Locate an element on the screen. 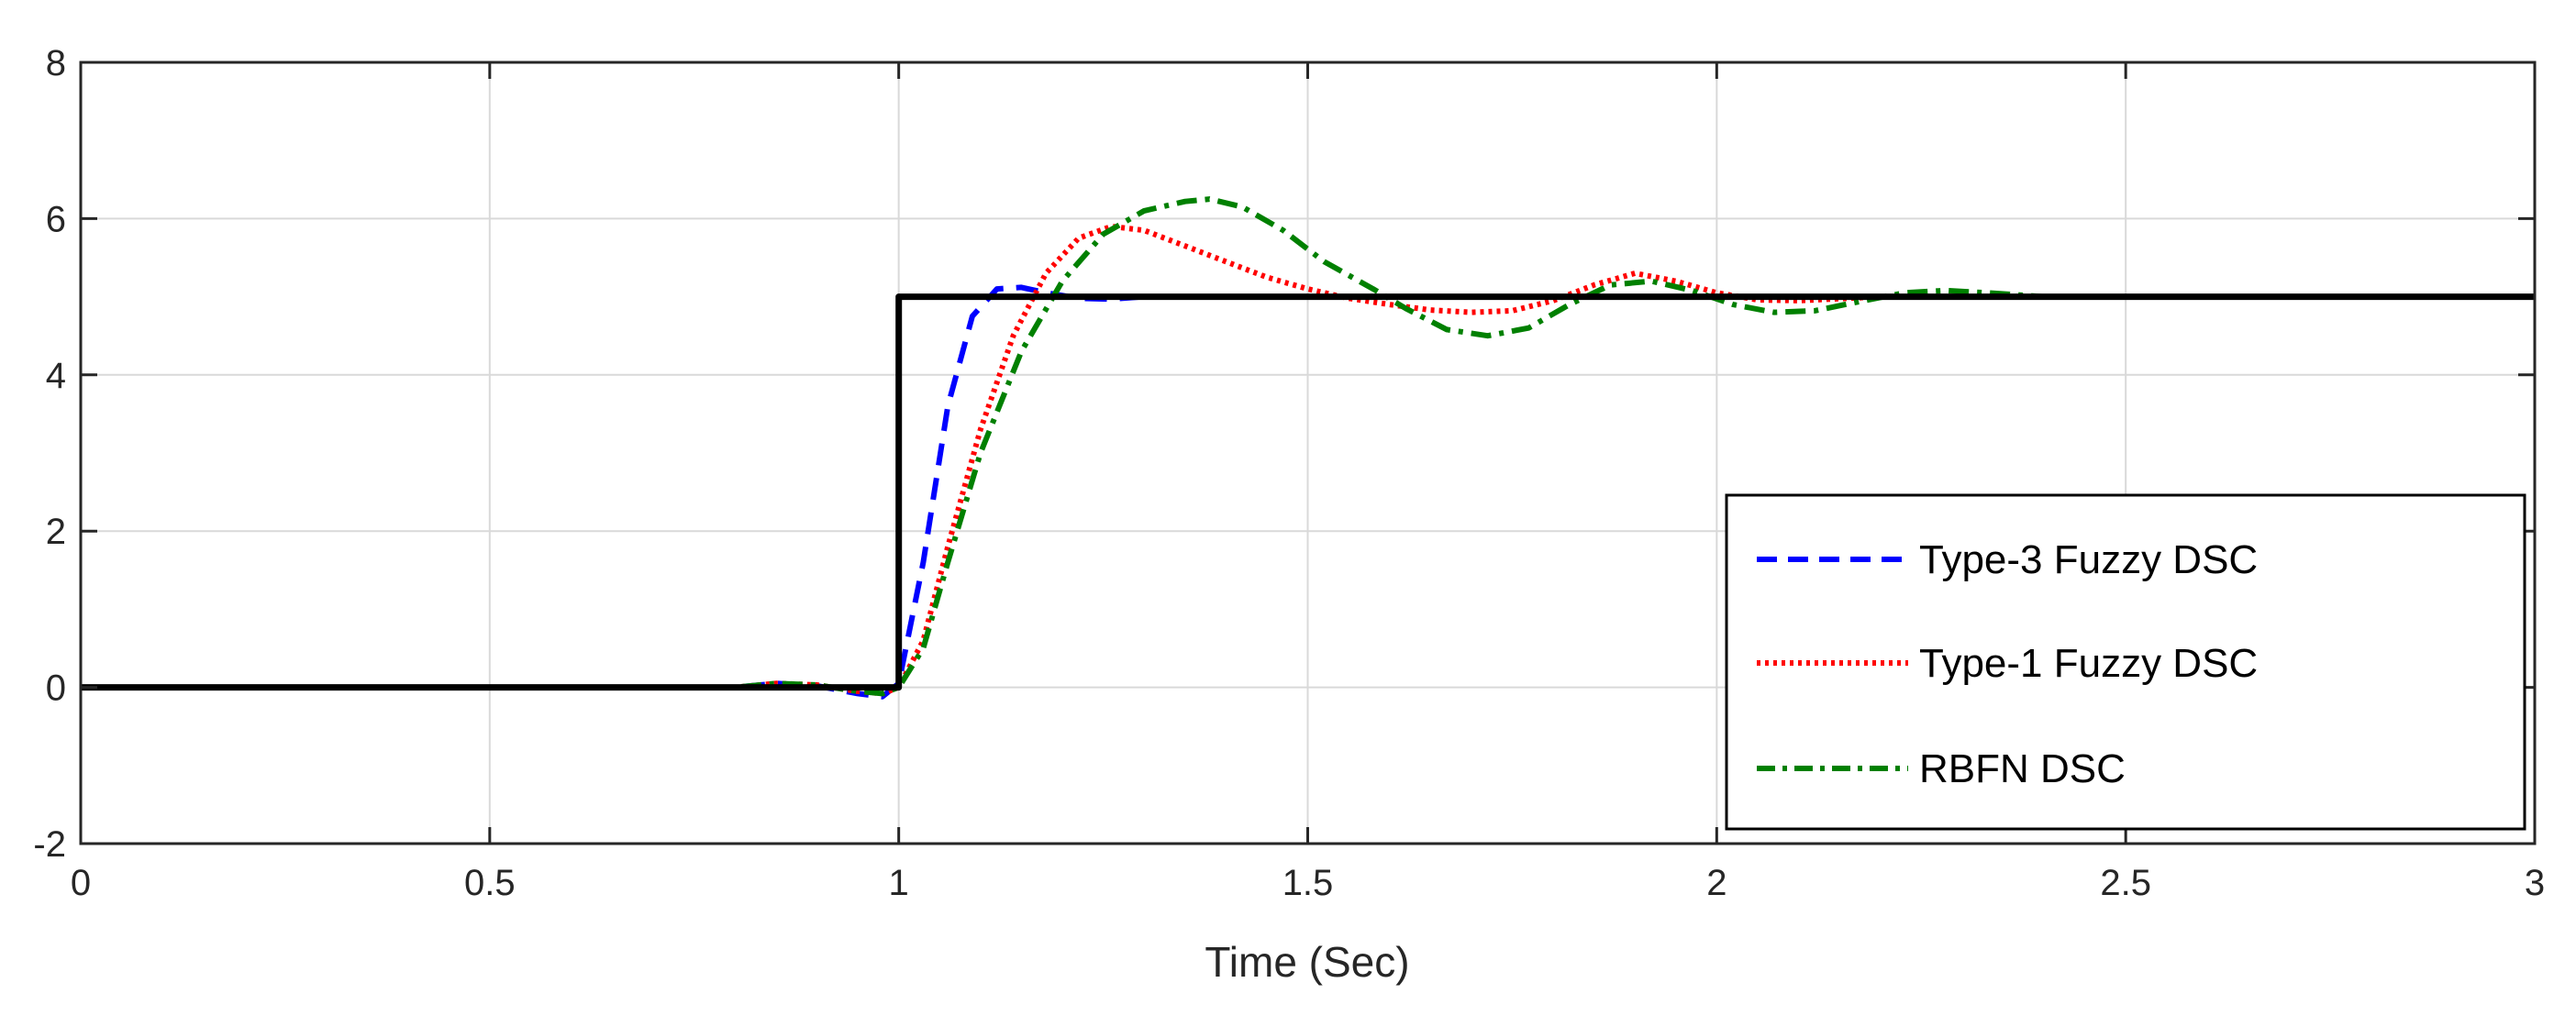 This screenshot has width=2576, height=1027. y-tick-label-5: 8 is located at coordinates (56, 63).